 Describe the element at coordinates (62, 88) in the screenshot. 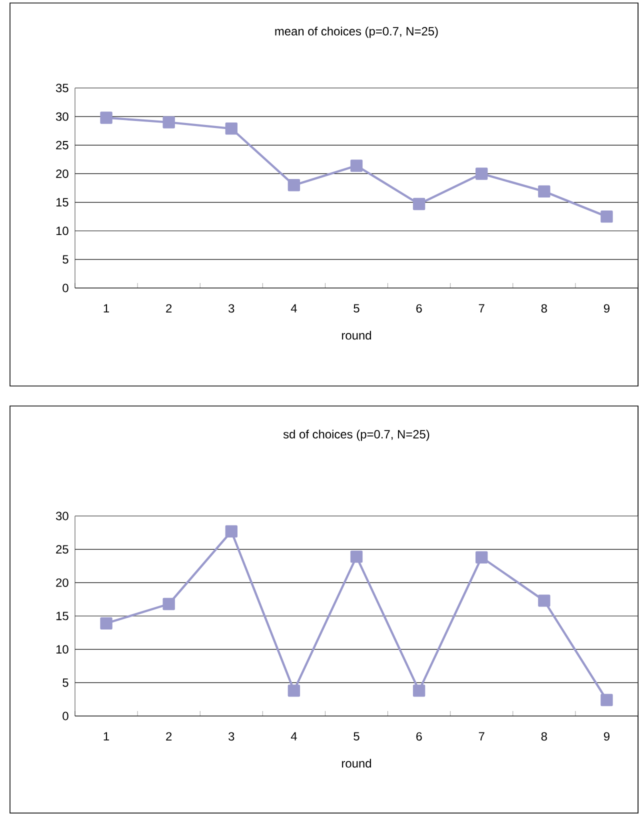

I see `y-tick-label: 35` at that location.